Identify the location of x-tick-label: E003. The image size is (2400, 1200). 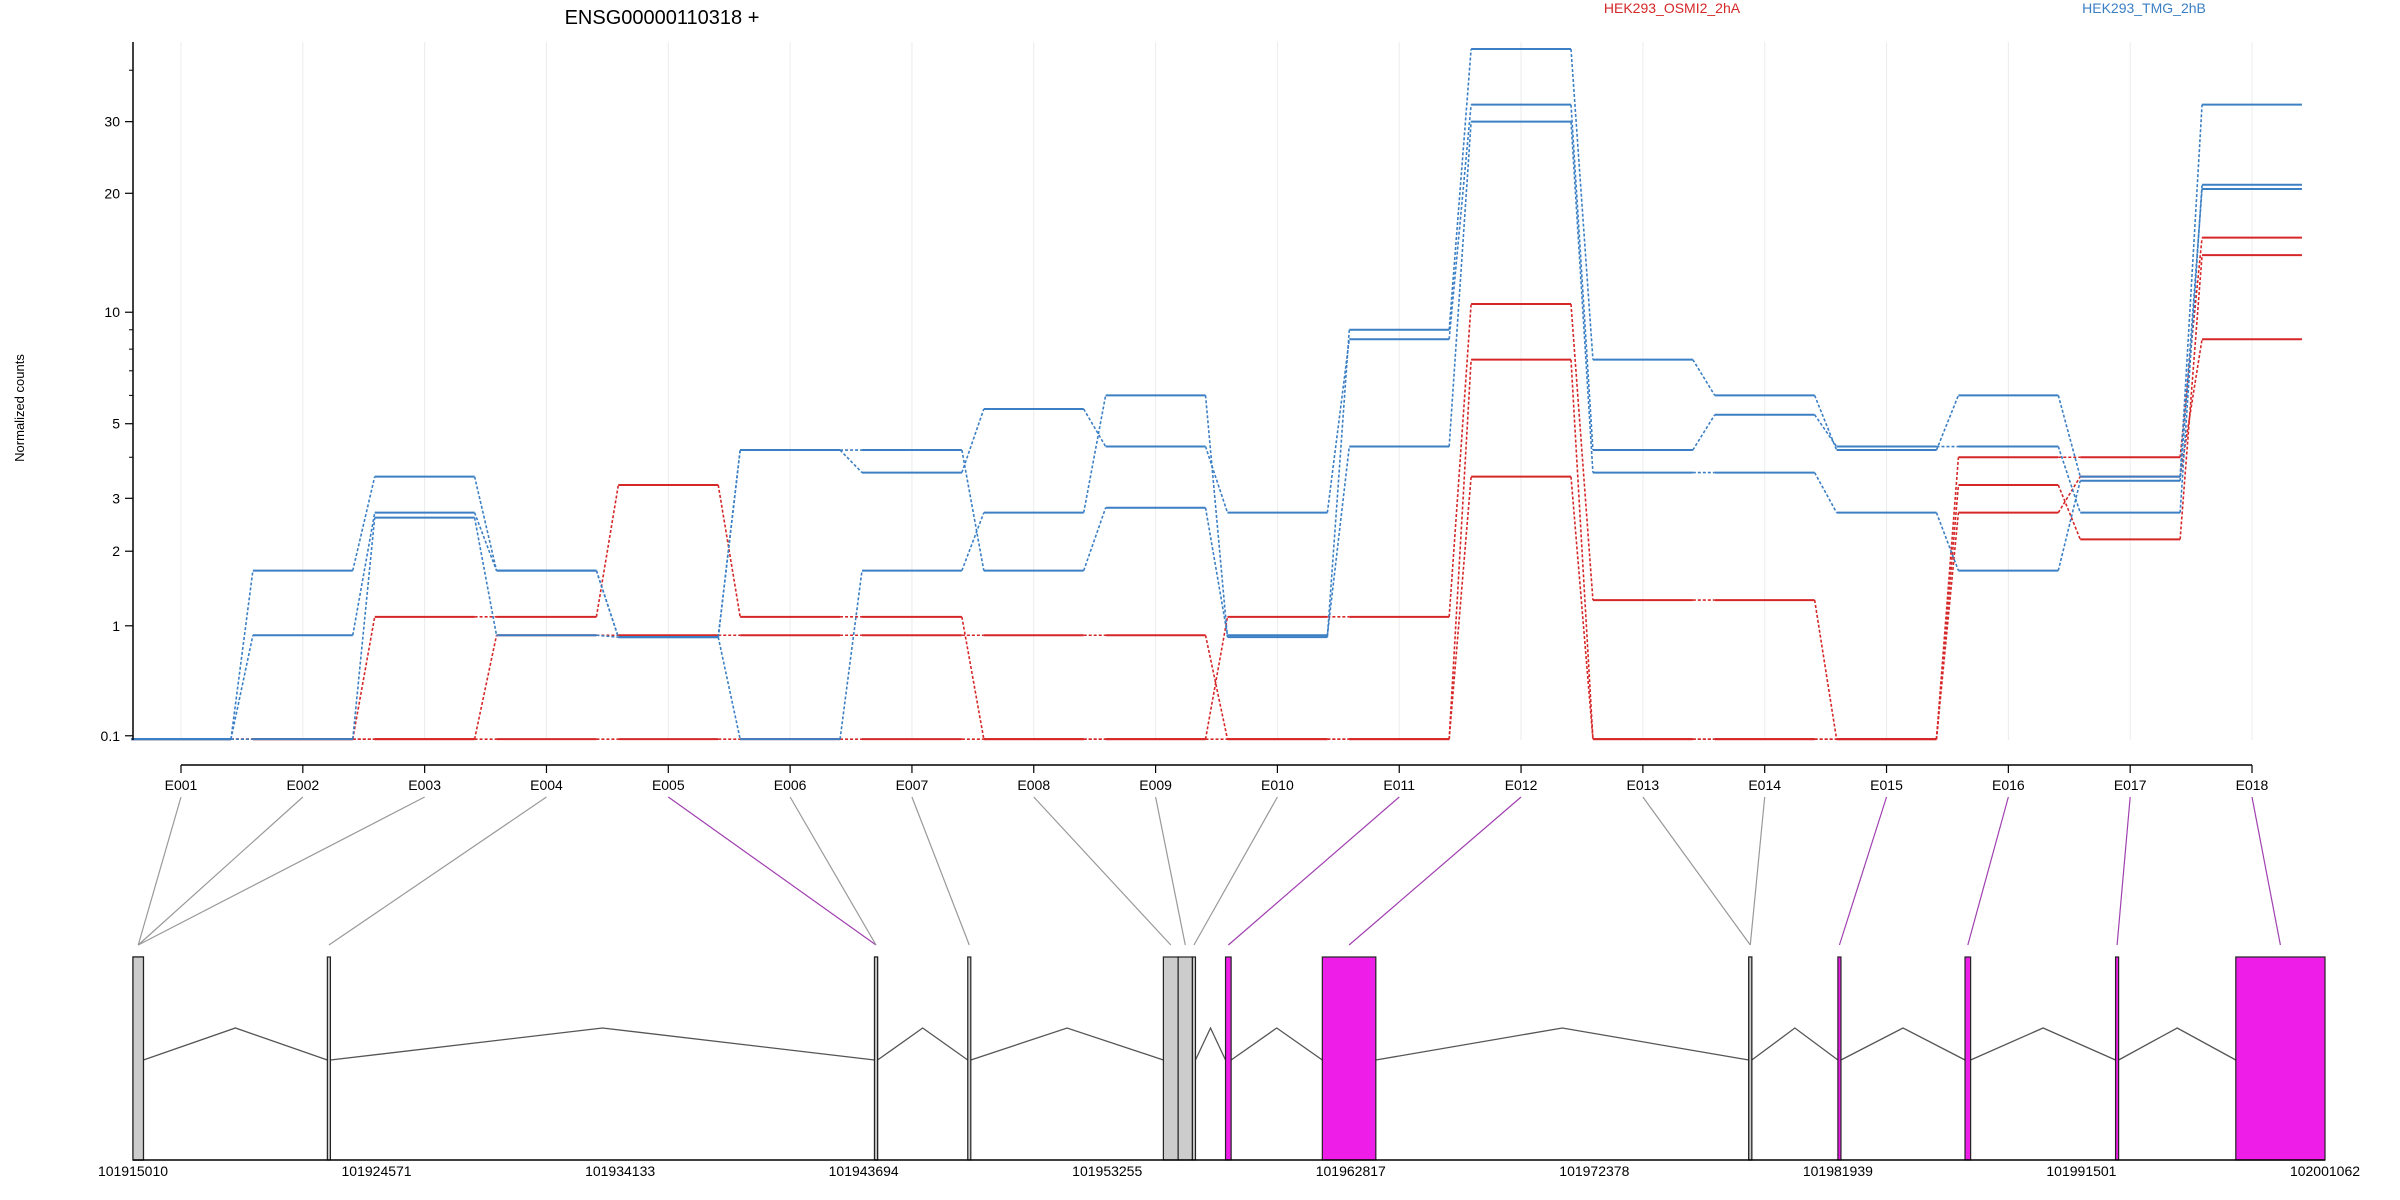
(424, 785).